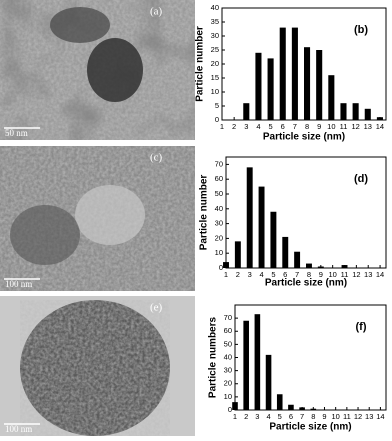 The image size is (392, 441). I want to click on y-tick-label: 5, so click(217, 105).